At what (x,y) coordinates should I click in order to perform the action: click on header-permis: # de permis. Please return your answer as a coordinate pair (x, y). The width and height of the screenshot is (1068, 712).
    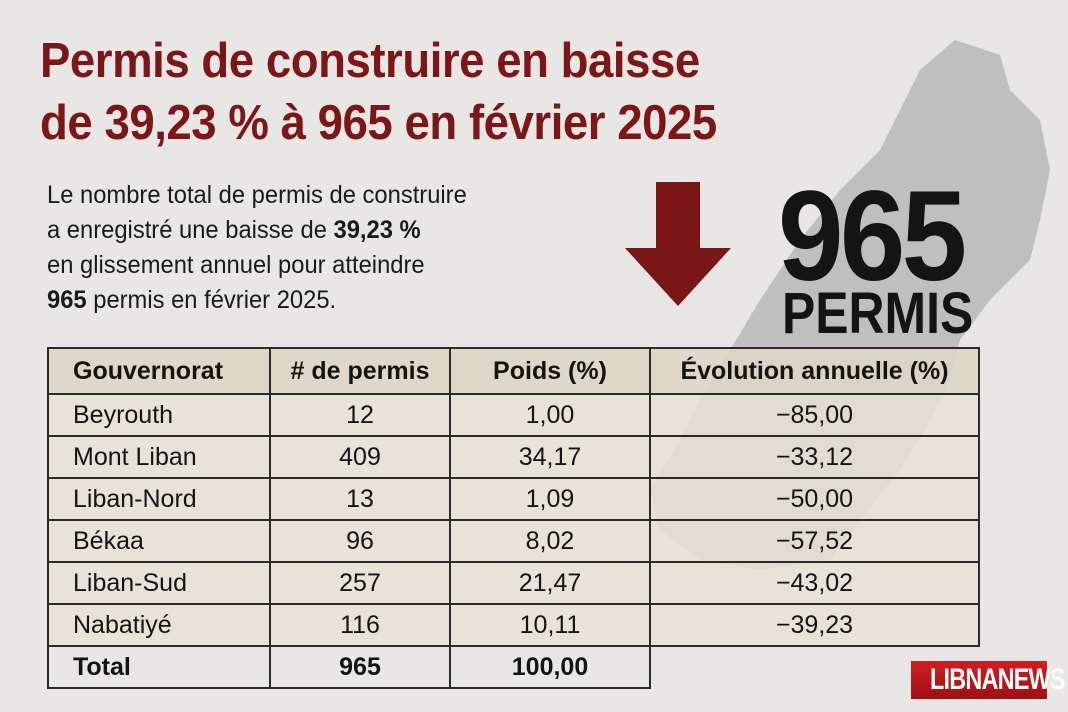
    Looking at the image, I should click on (360, 371).